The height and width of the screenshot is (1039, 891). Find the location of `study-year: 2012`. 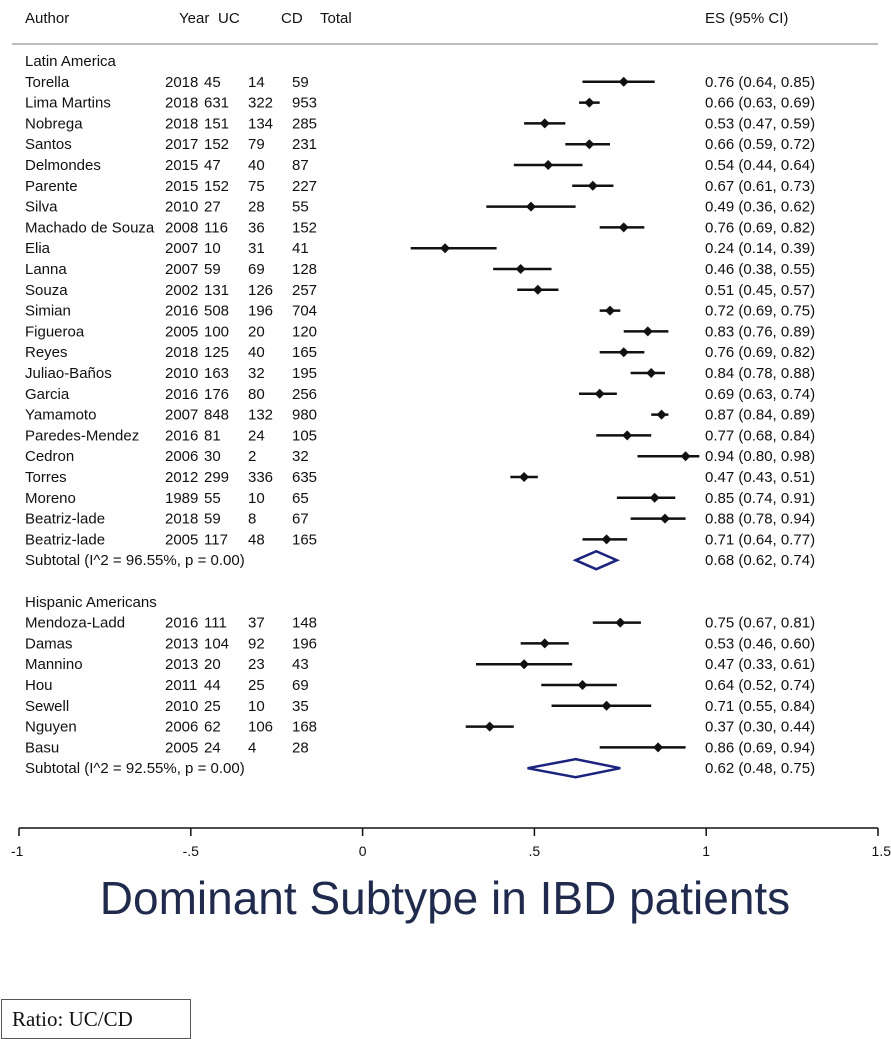

study-year: 2012 is located at coordinates (181, 477).